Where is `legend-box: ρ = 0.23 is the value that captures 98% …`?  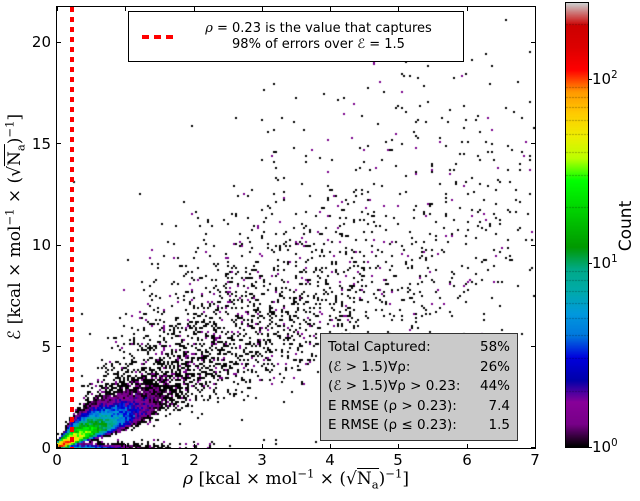 legend-box: ρ = 0.23 is the value that captures 98% … is located at coordinates (296, 36).